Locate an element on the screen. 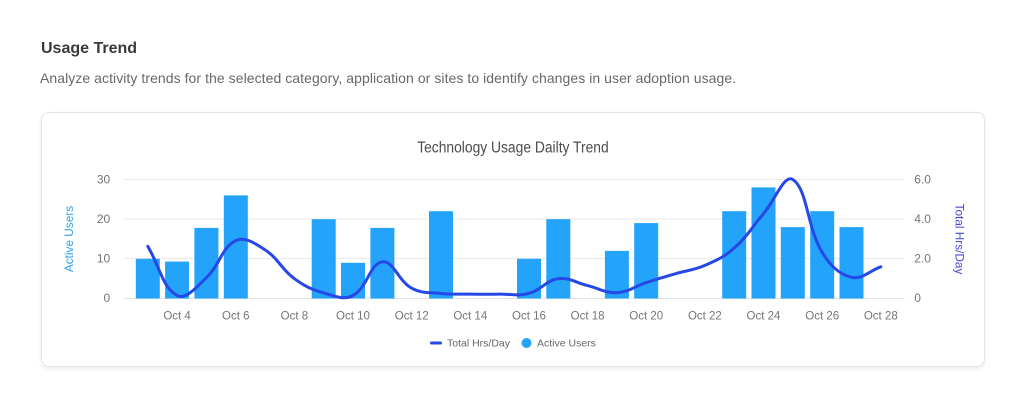  svg-text: Oct 24 is located at coordinates (764, 316).